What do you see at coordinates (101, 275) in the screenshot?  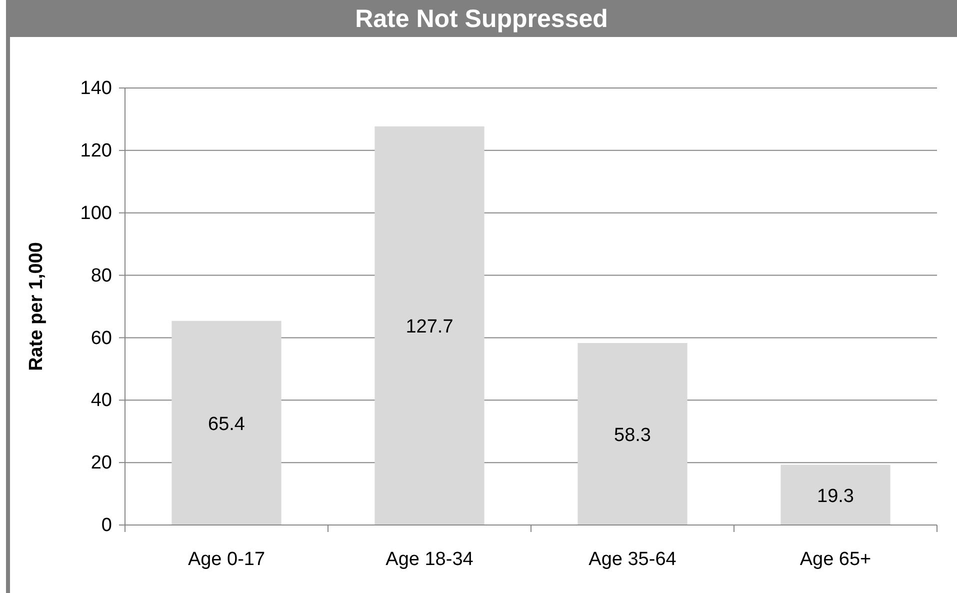 I see `y-tick-label: 80` at bounding box center [101, 275].